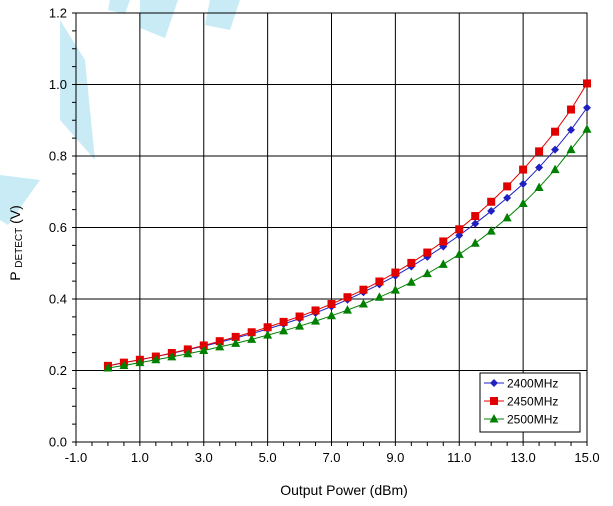 The width and height of the screenshot is (613, 506). Describe the element at coordinates (76, 457) in the screenshot. I see `x-tick-label: -1.0` at that location.